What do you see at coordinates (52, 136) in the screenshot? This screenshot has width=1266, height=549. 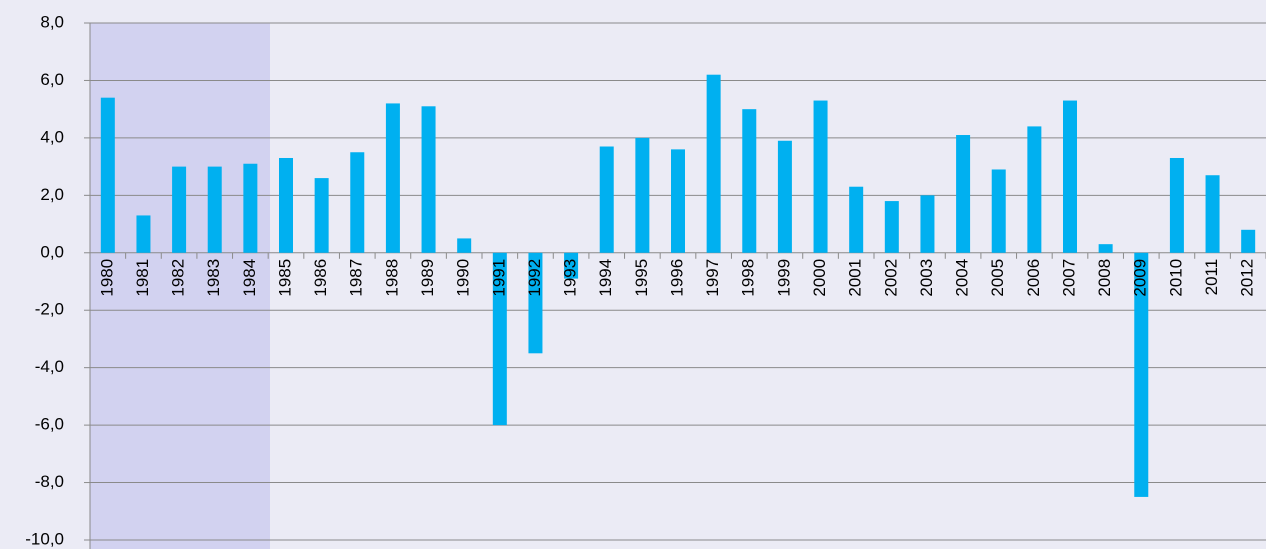 I see `y-tick-label: 4,0` at bounding box center [52, 136].